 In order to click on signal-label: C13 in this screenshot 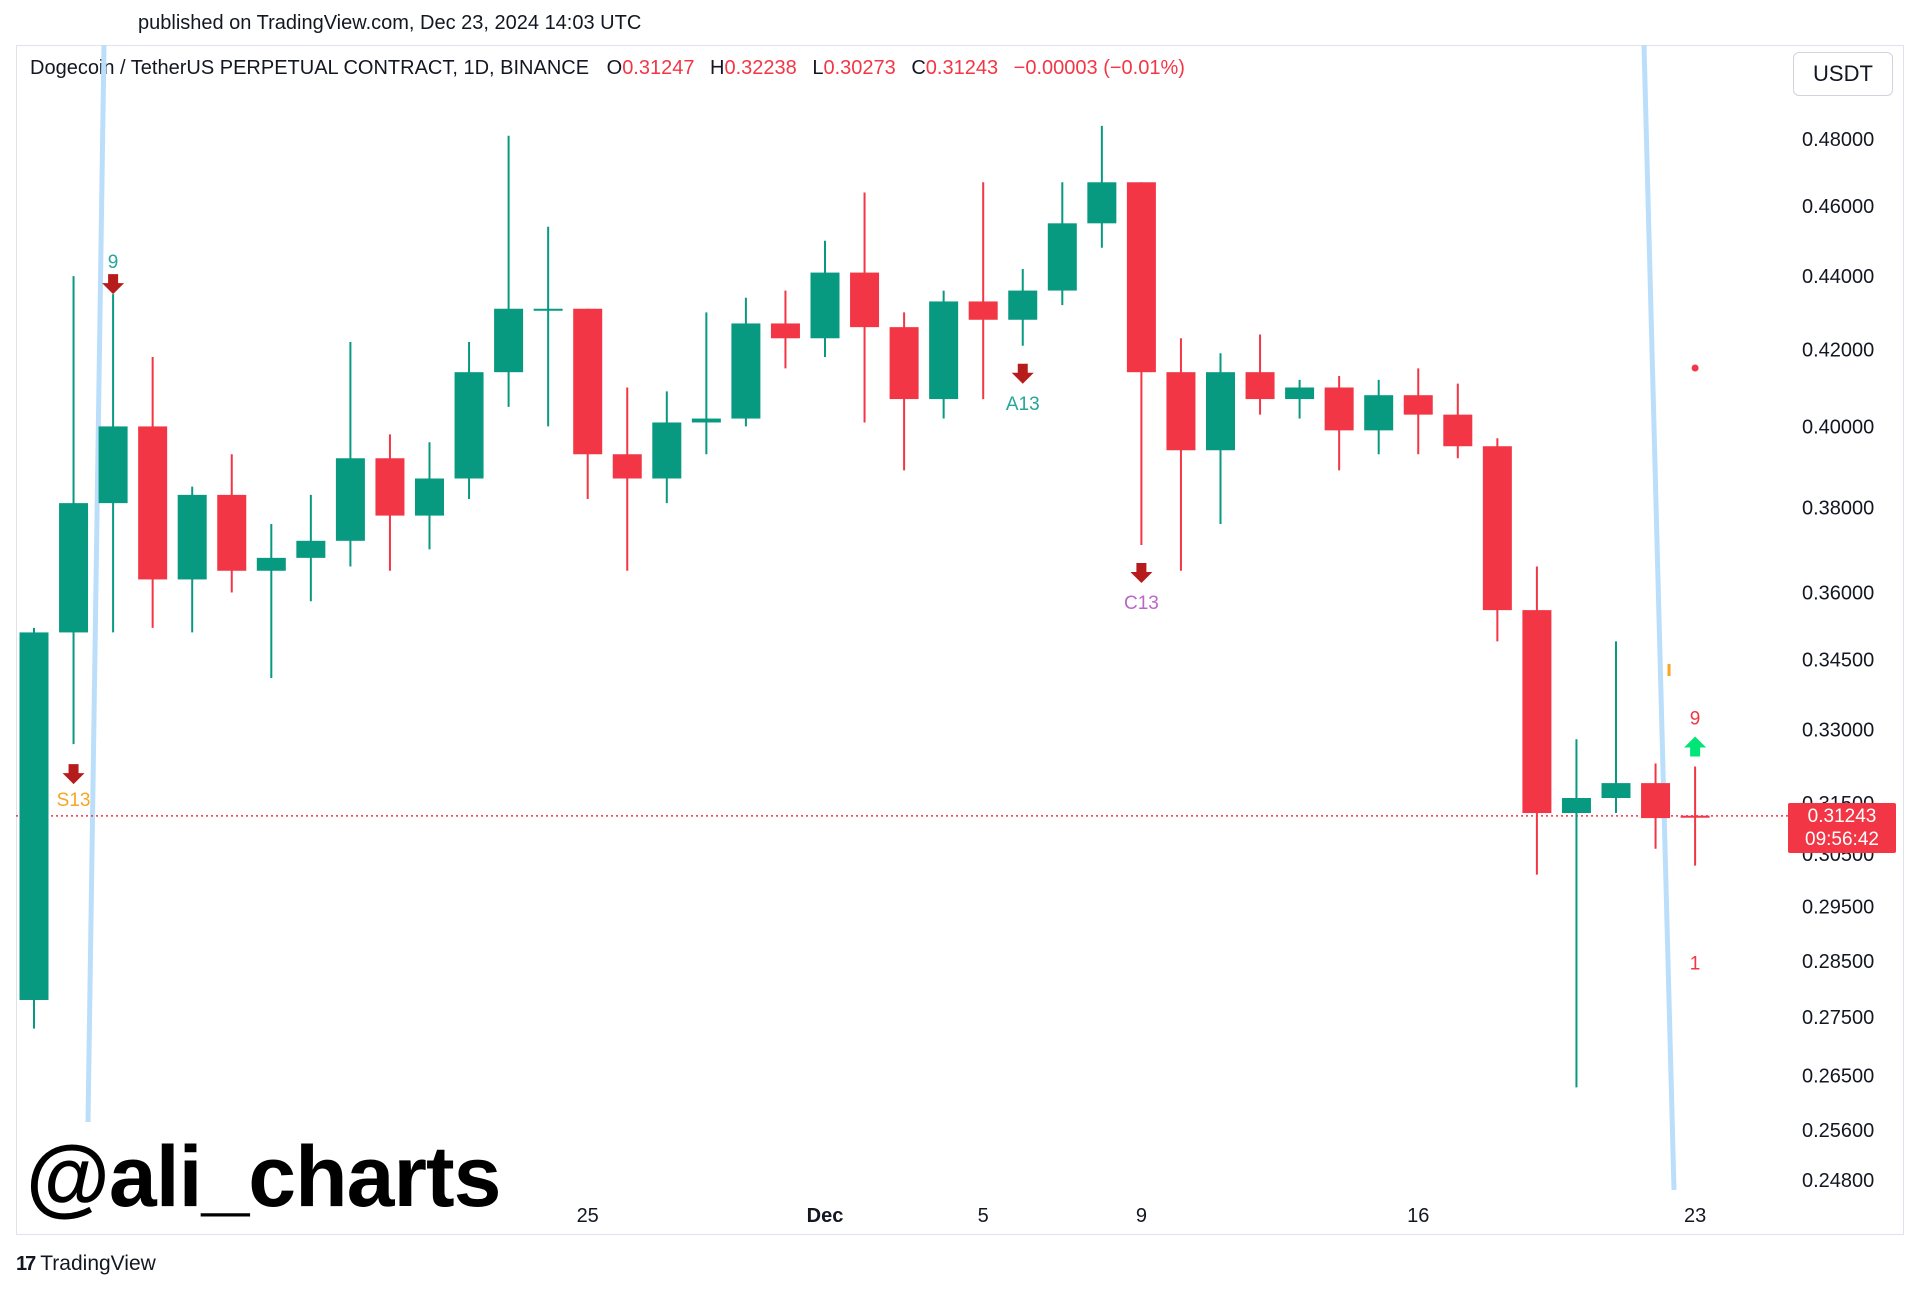, I will do `click(1141, 603)`.